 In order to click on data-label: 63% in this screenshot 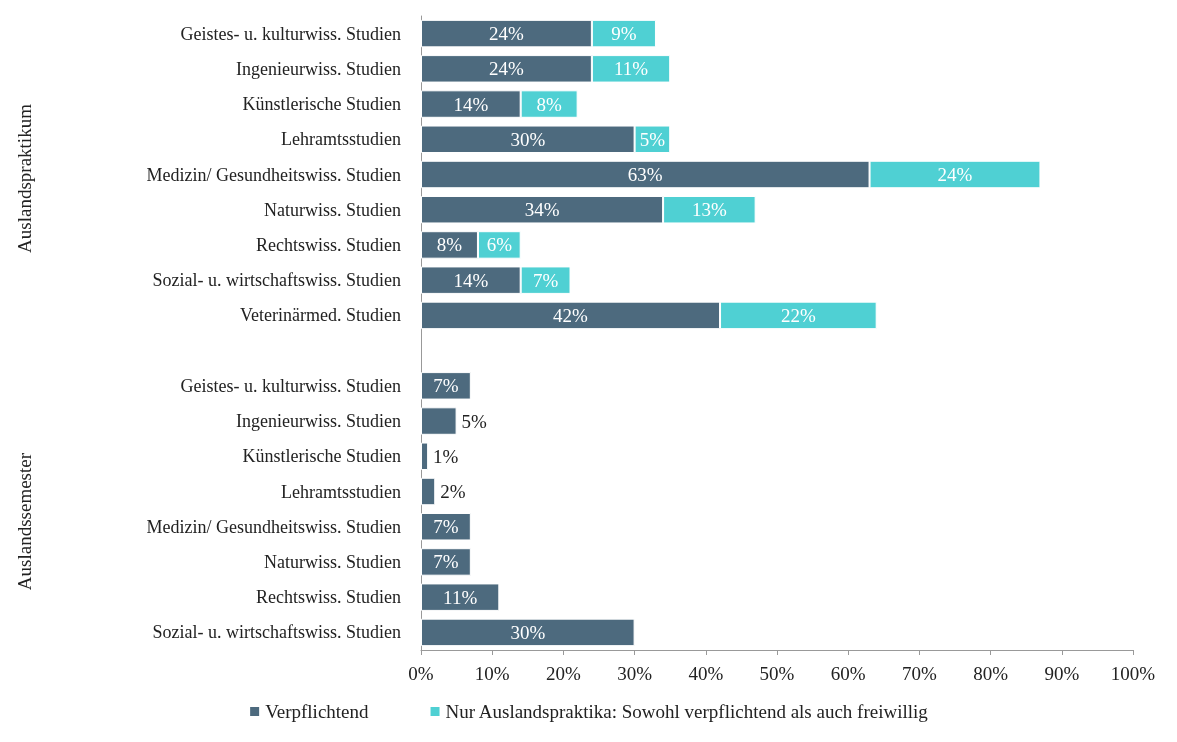, I will do `click(645, 174)`.